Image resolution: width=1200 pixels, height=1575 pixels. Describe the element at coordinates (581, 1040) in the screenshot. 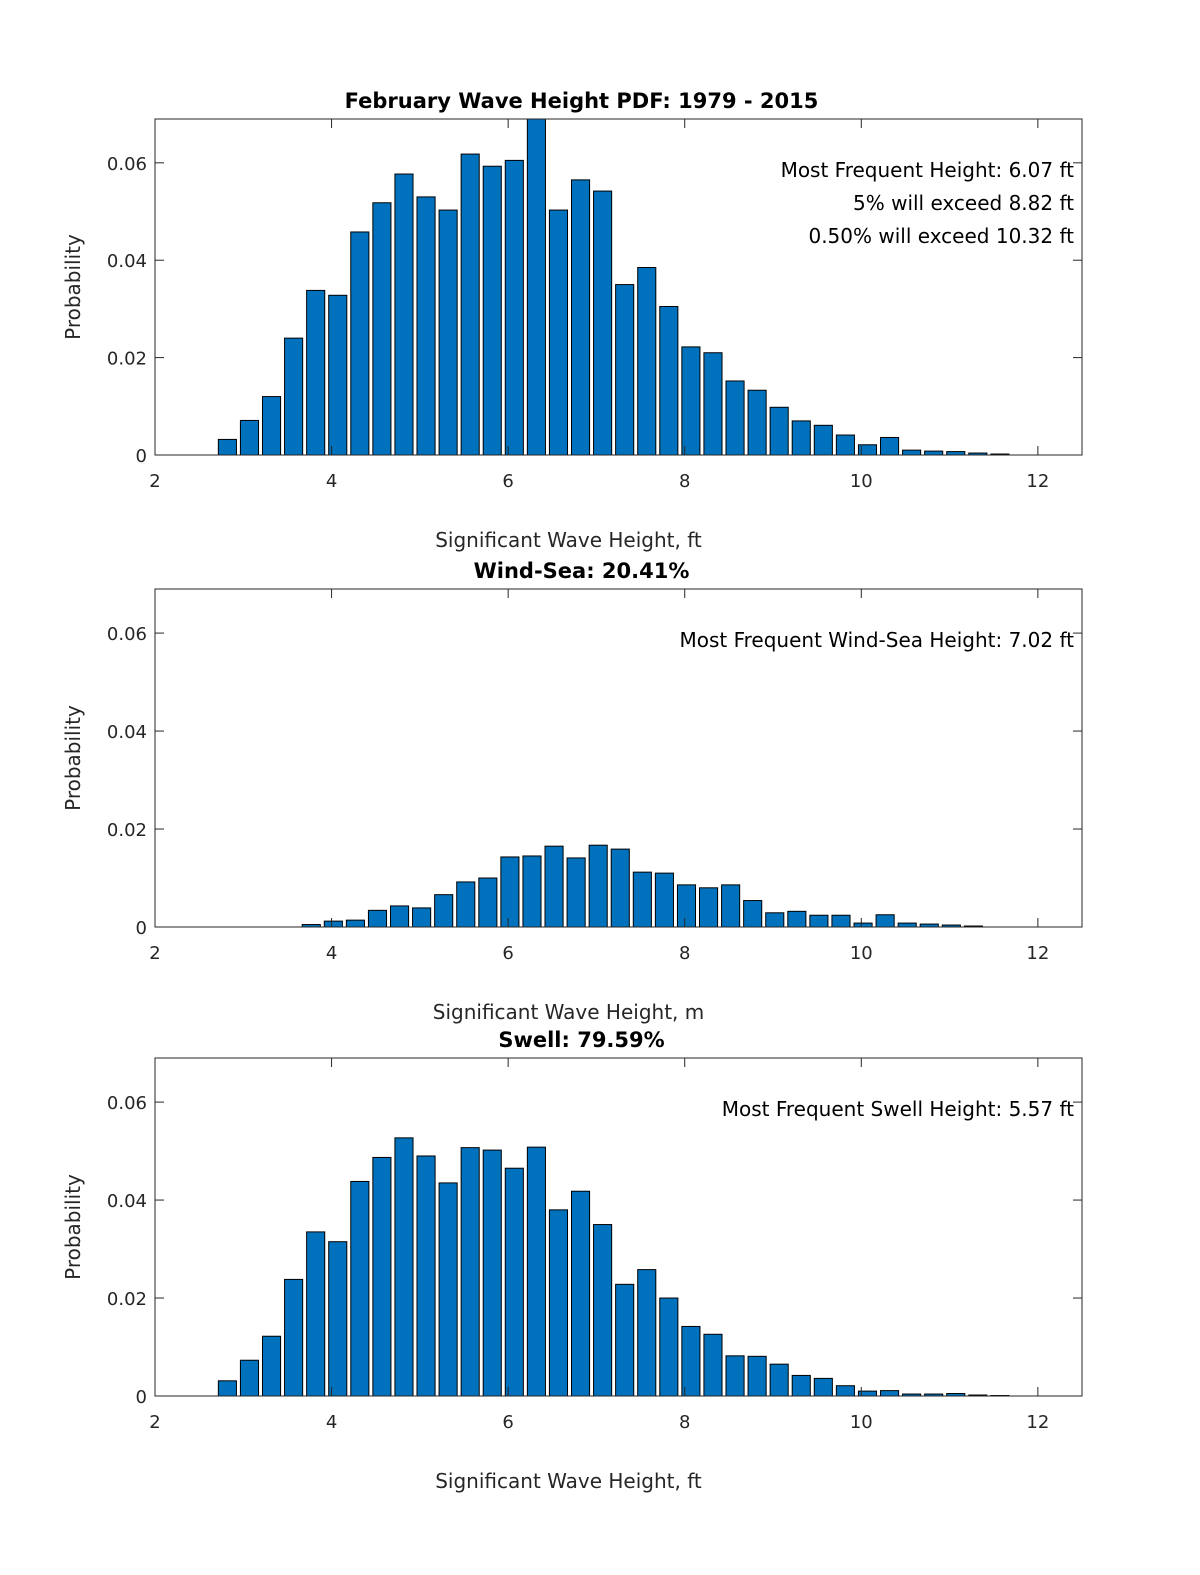

I see `chart-title: Swell: 79.59%` at that location.